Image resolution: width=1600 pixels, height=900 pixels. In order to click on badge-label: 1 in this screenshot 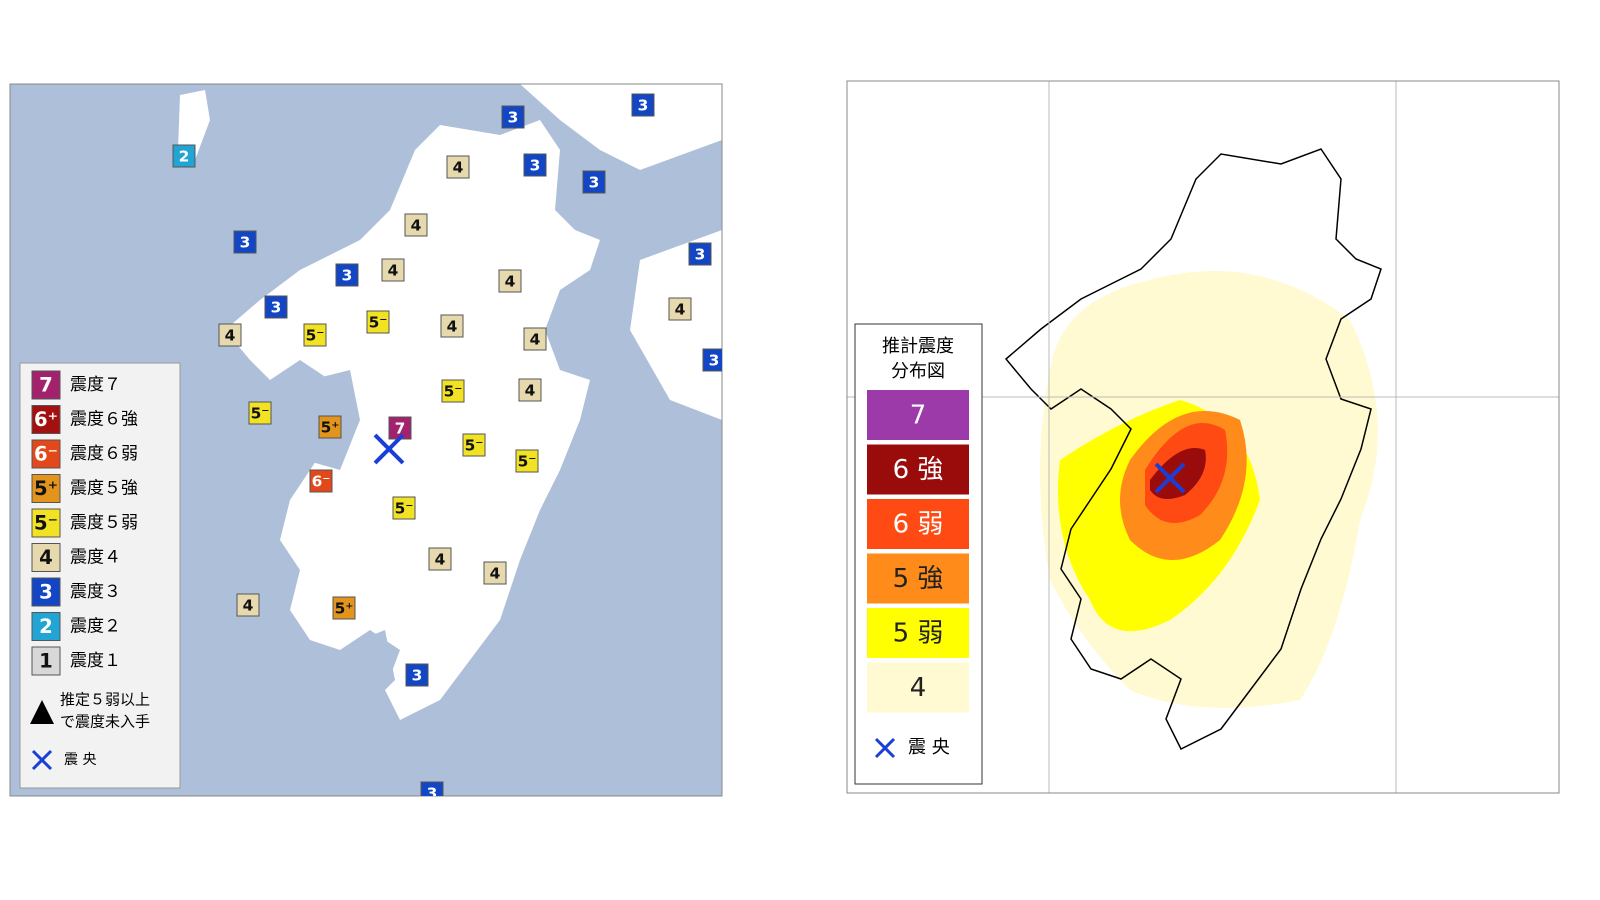, I will do `click(46, 661)`.